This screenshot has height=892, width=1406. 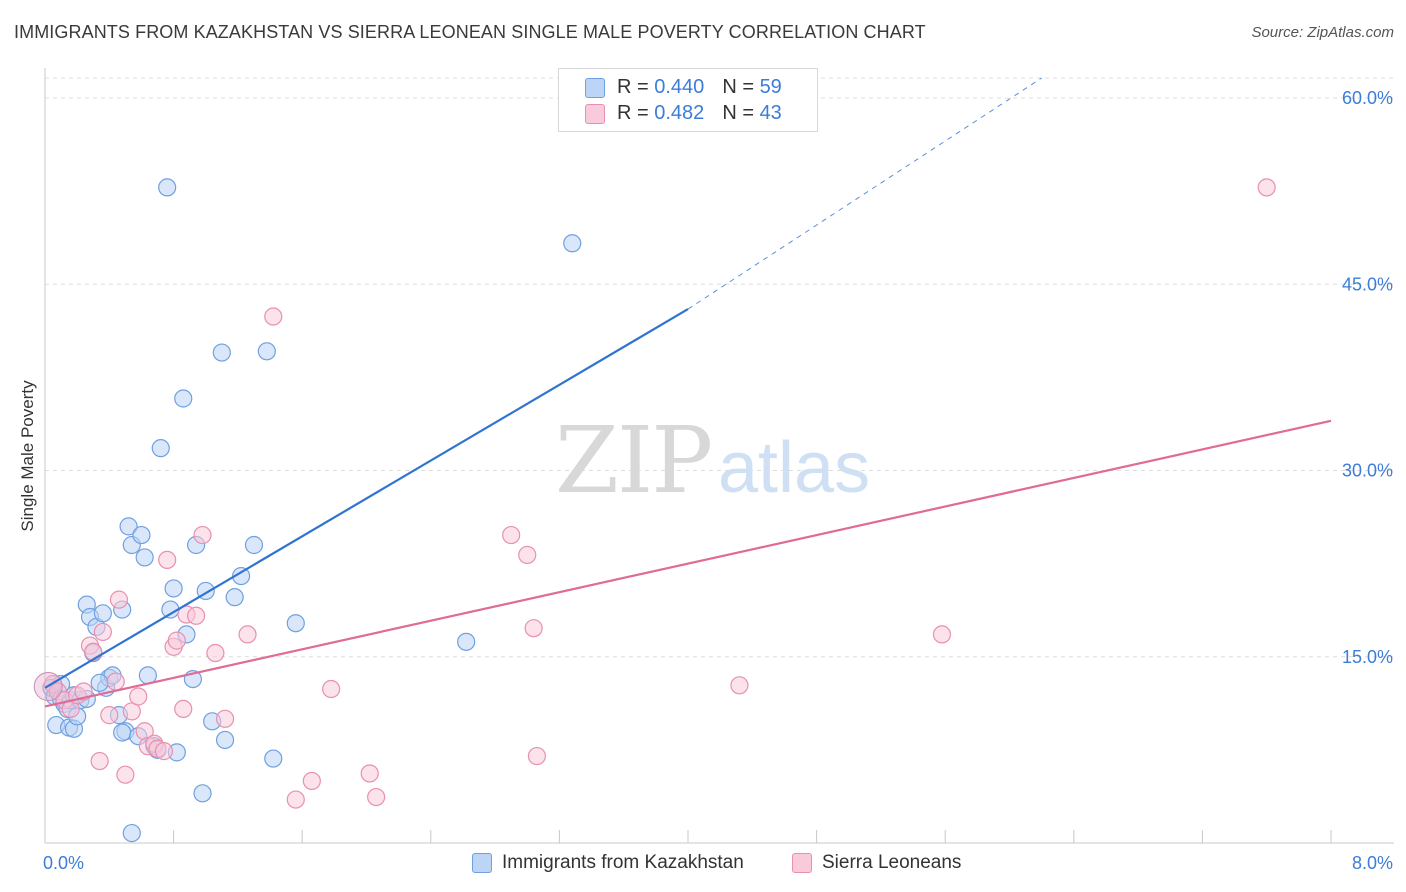 I want to click on watermark: ZIP atlas, so click(x=712, y=460).